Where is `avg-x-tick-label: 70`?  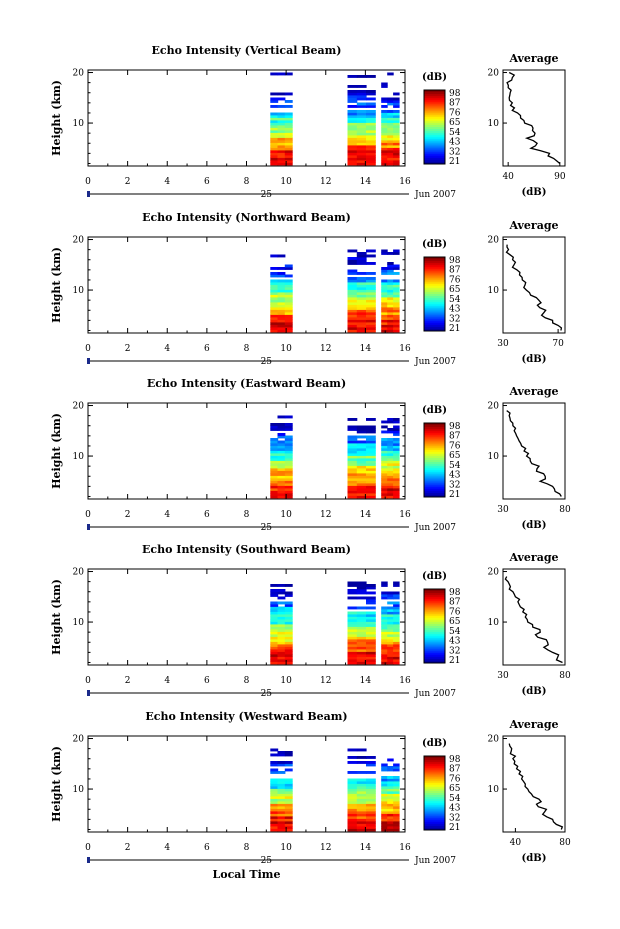 avg-x-tick-label: 70 is located at coordinates (558, 344).